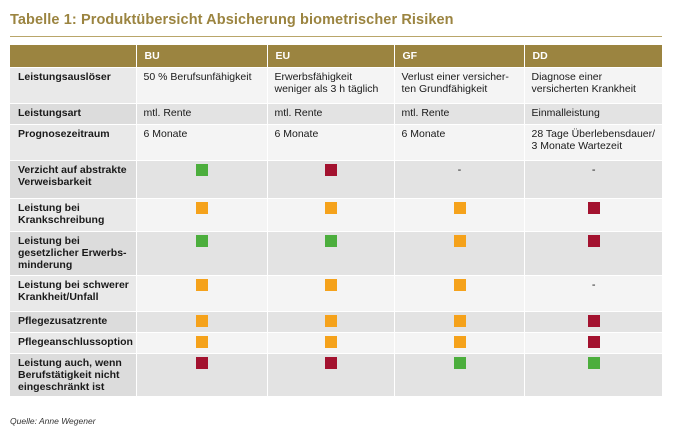 The image size is (674, 440). I want to click on table-cell: Diagnose einer versicherten Krankheit, so click(592, 85).